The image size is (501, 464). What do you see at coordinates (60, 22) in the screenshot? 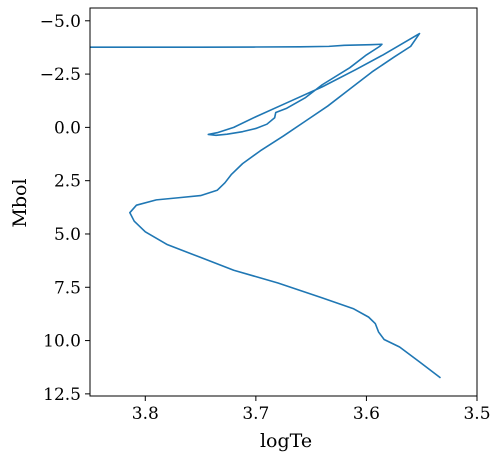
I see `y-tick-label: −5.0` at bounding box center [60, 22].